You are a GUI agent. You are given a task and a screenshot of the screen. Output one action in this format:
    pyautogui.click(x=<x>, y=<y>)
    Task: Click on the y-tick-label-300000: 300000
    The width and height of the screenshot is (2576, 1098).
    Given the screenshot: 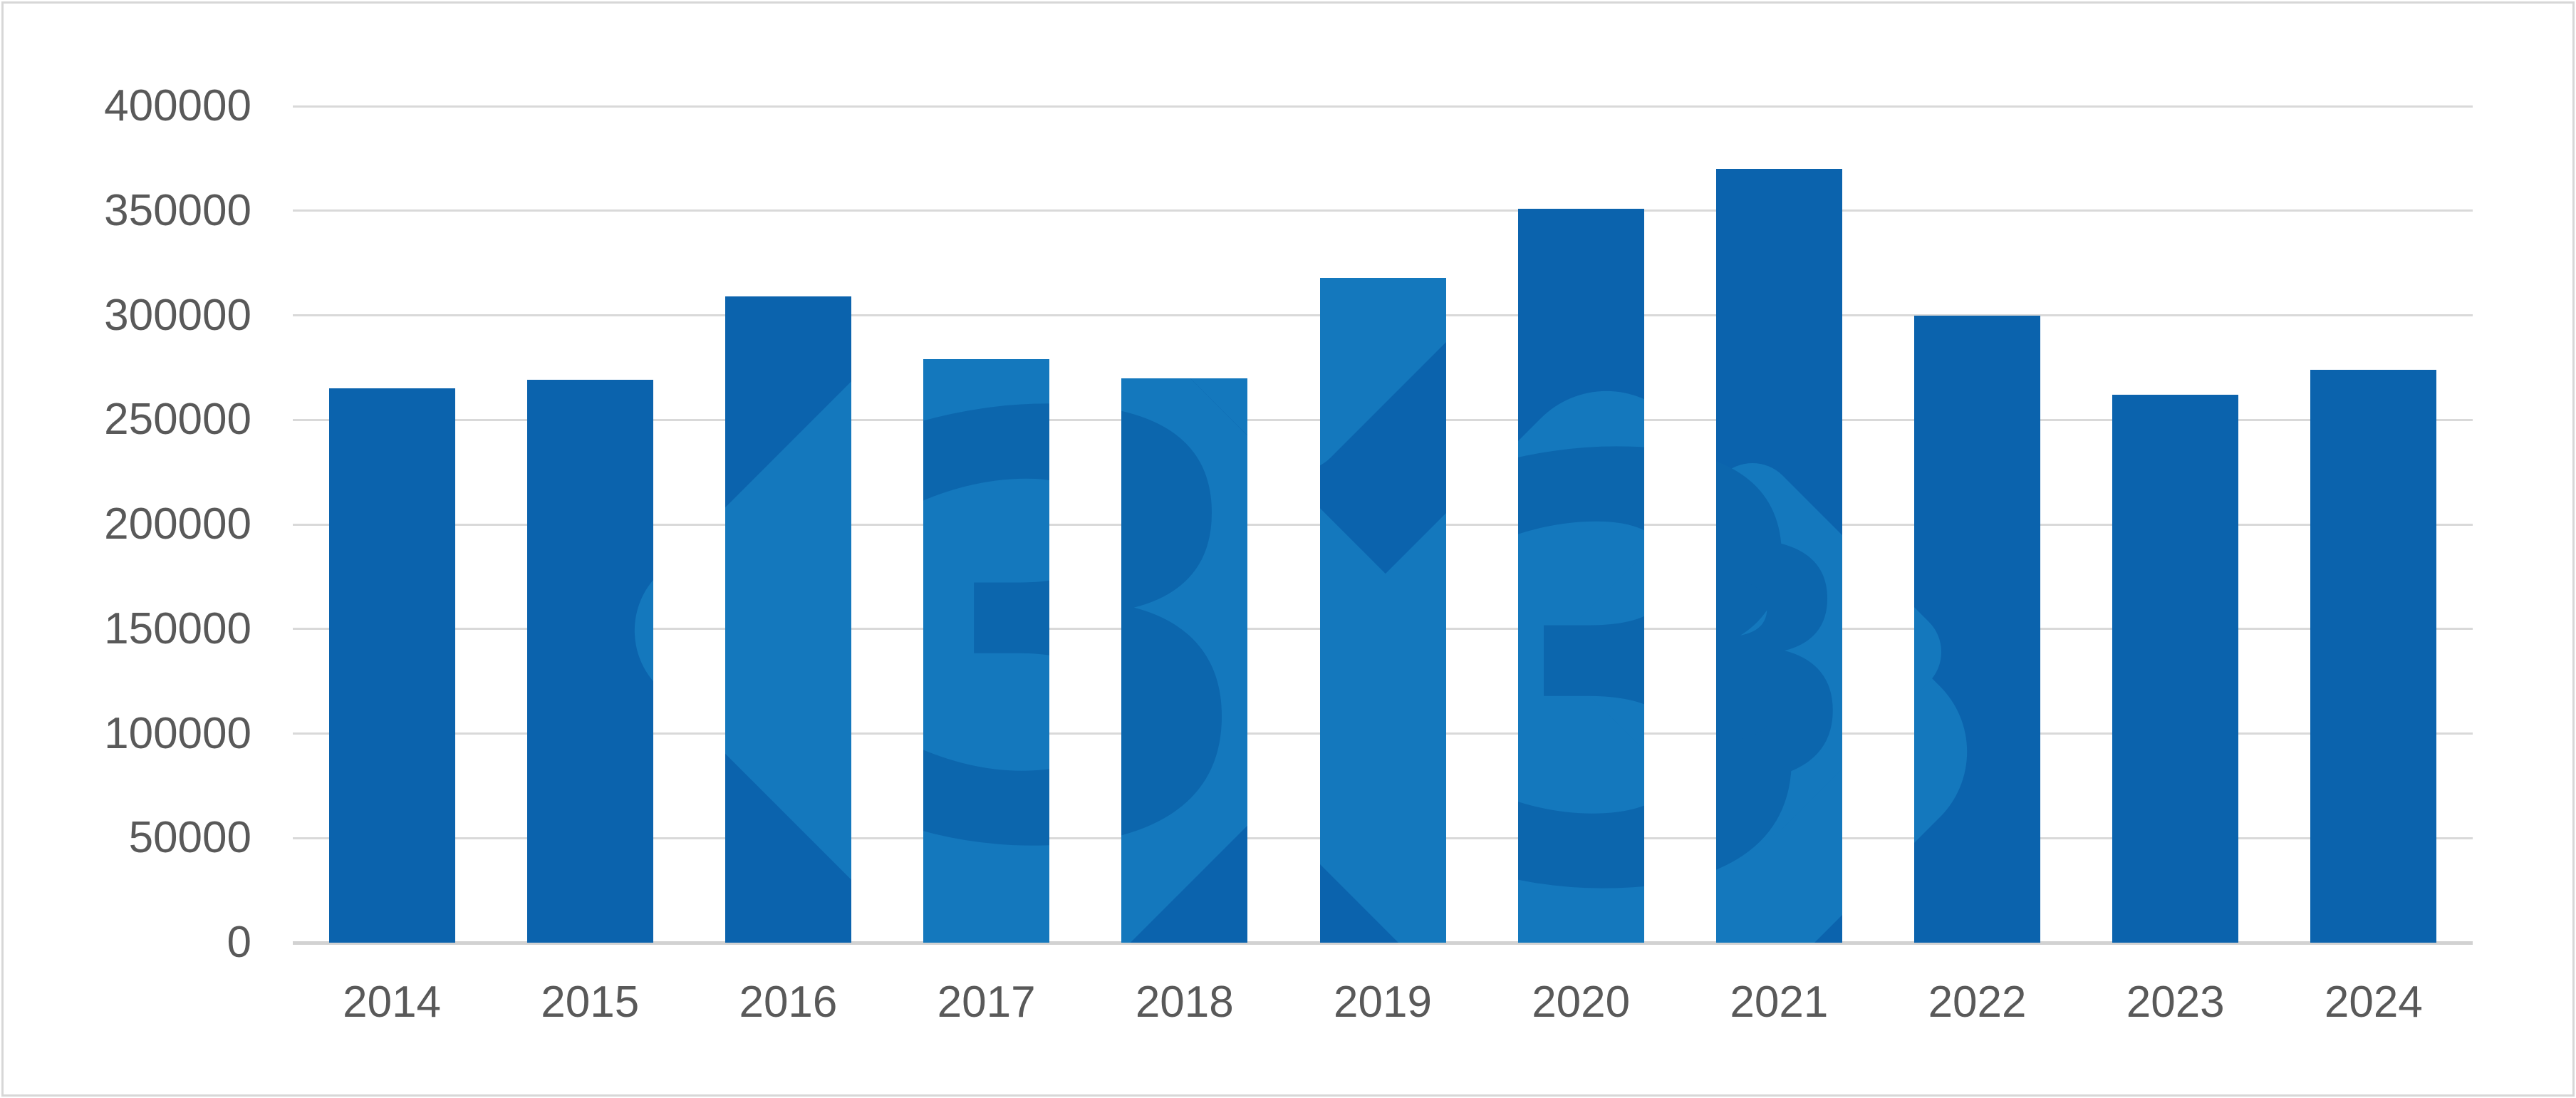 What is the action you would take?
    pyautogui.click(x=177, y=315)
    